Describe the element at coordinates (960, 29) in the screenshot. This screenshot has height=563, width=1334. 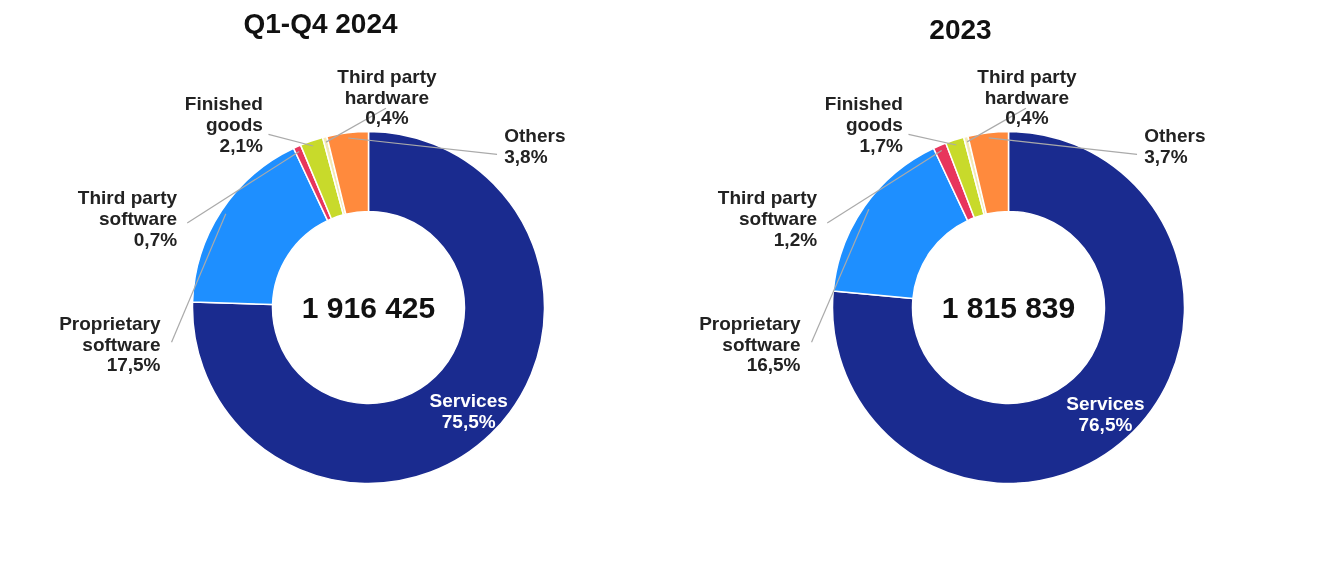
I see `chart-title: 2023` at that location.